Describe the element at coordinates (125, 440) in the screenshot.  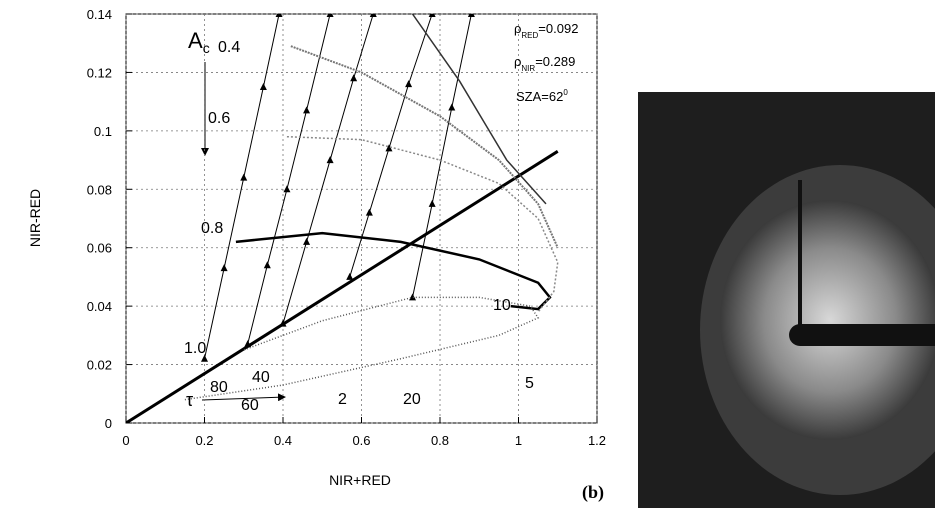
I see `x-tick-label: 0` at that location.